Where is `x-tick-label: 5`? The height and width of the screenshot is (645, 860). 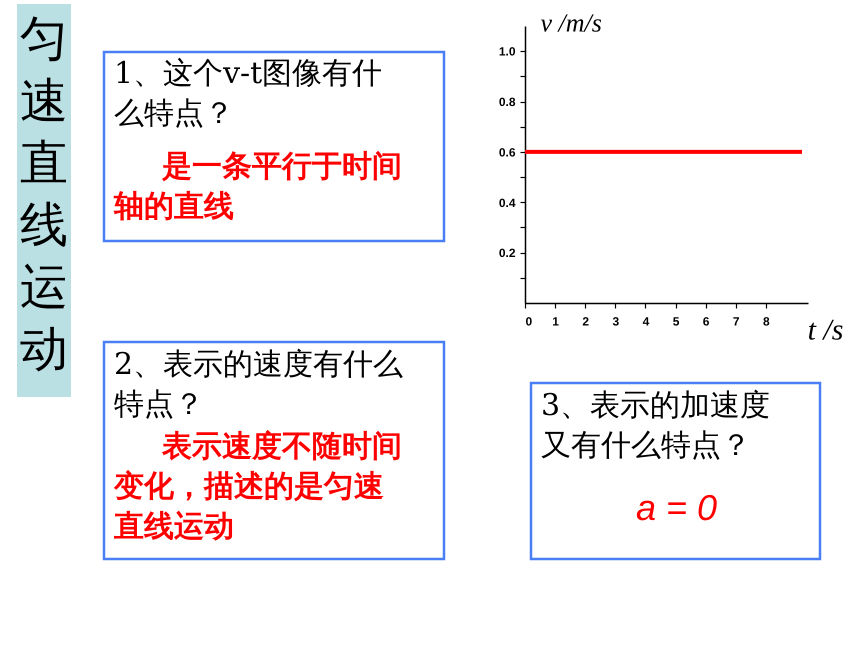
x-tick-label: 5 is located at coordinates (676, 321).